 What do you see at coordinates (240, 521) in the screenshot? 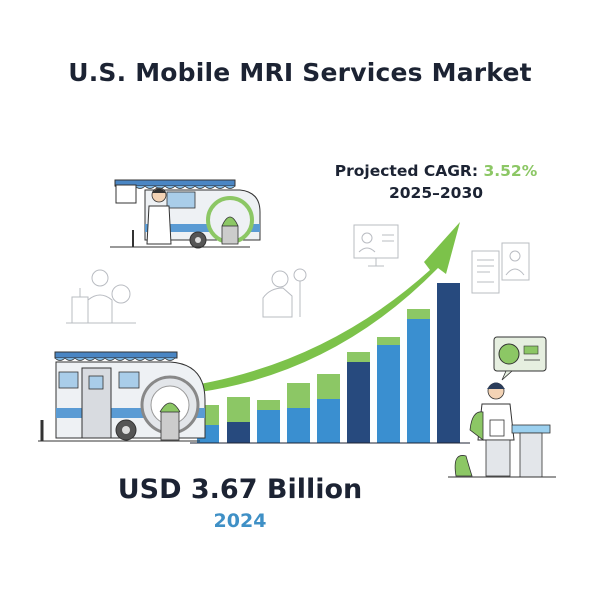
I see `market-size-year: 2024` at bounding box center [240, 521].